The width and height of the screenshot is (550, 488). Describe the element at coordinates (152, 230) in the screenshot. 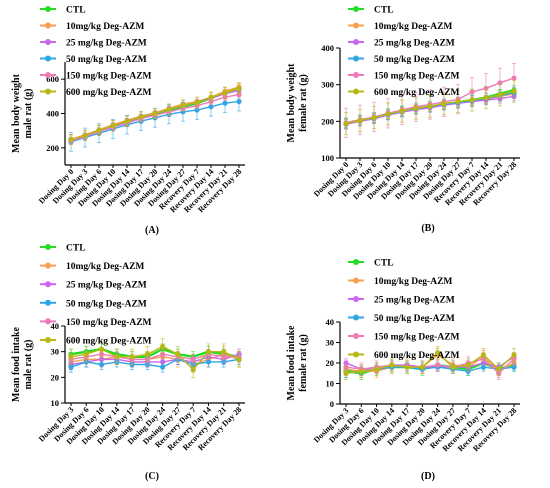

I see `panel-label: (A)` at that location.